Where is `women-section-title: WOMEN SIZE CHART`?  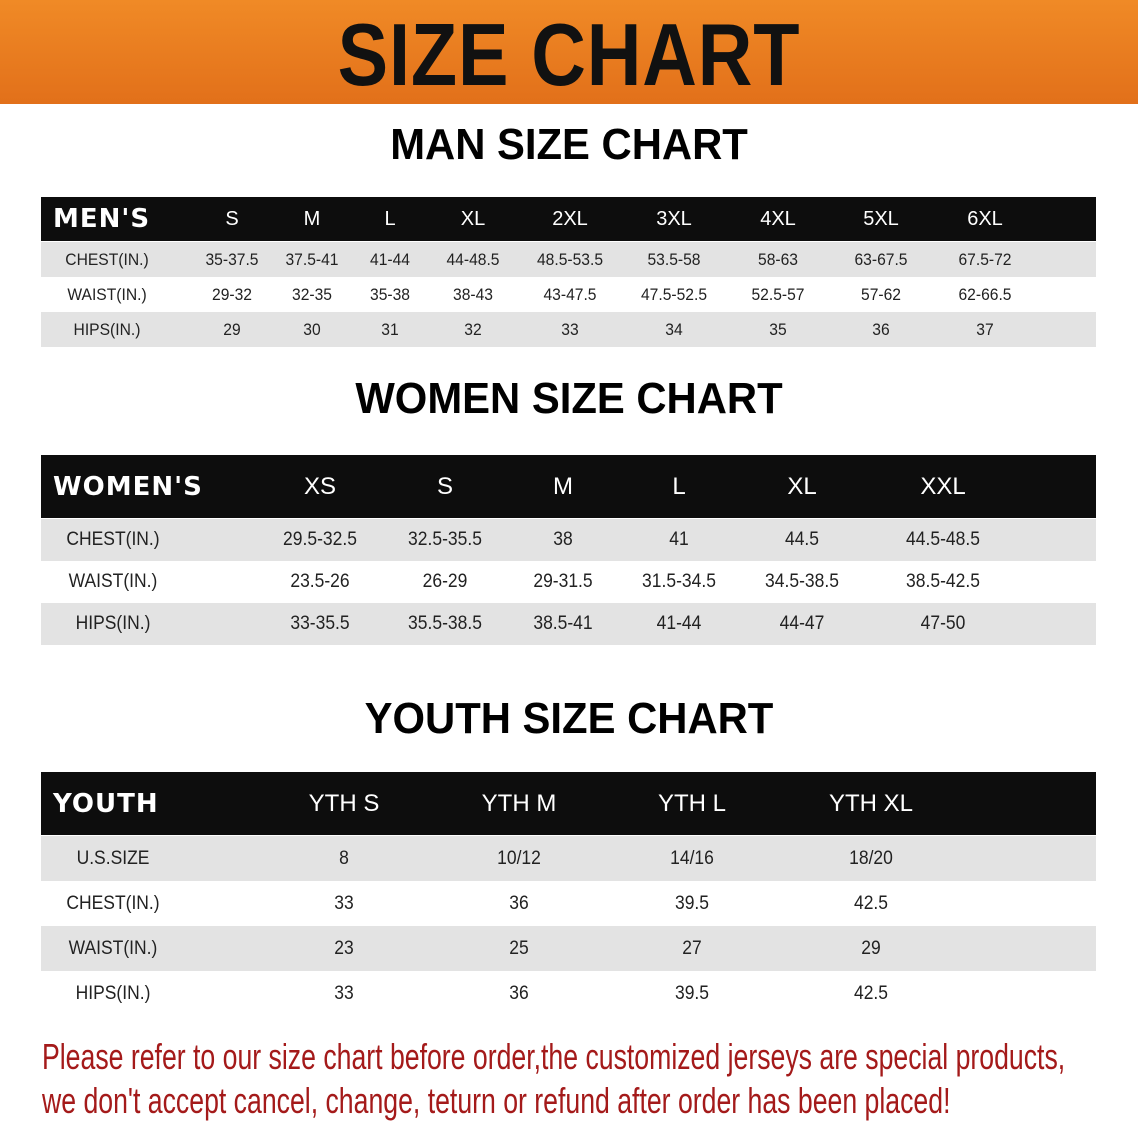 women-section-title: WOMEN SIZE CHART is located at coordinates (569, 398).